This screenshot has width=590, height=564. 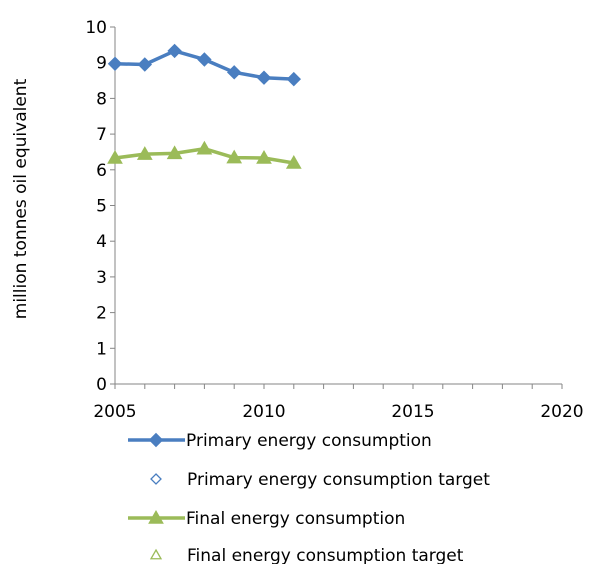 What do you see at coordinates (263, 412) in the screenshot?
I see `x-tick-label: 2010` at bounding box center [263, 412].